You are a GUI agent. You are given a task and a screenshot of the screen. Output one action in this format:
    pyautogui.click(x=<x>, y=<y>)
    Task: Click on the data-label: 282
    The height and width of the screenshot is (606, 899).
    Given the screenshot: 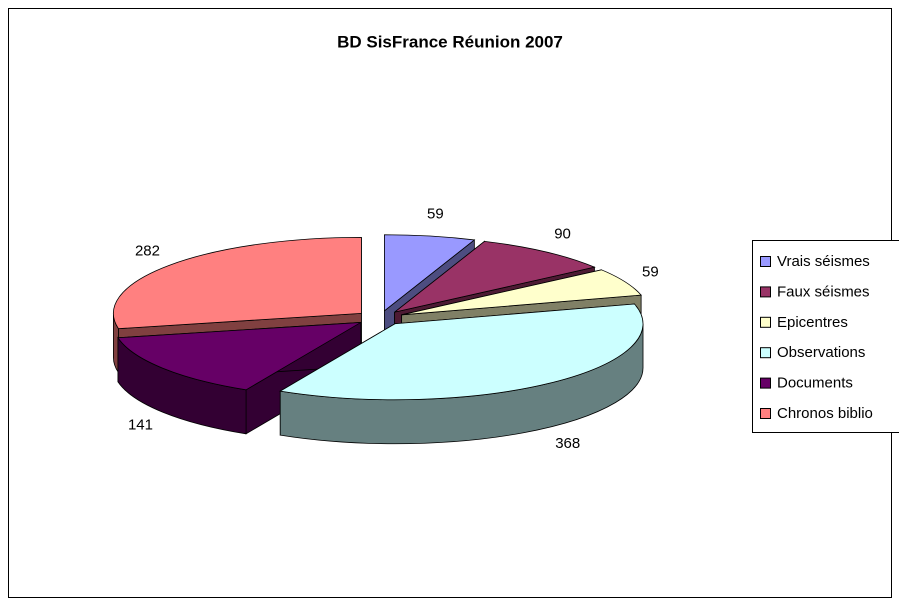 What is the action you would take?
    pyautogui.click(x=147, y=250)
    